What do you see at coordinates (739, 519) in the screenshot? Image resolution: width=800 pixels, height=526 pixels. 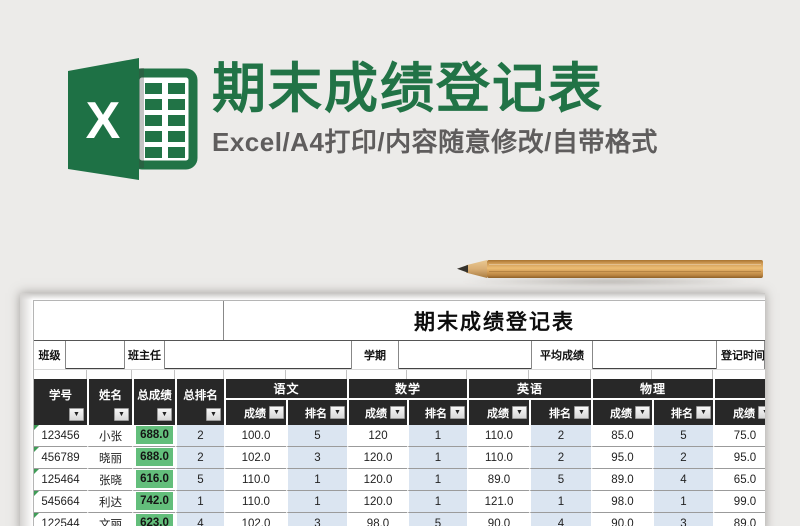 I see `cell-partial-score: 89.0` at bounding box center [739, 519].